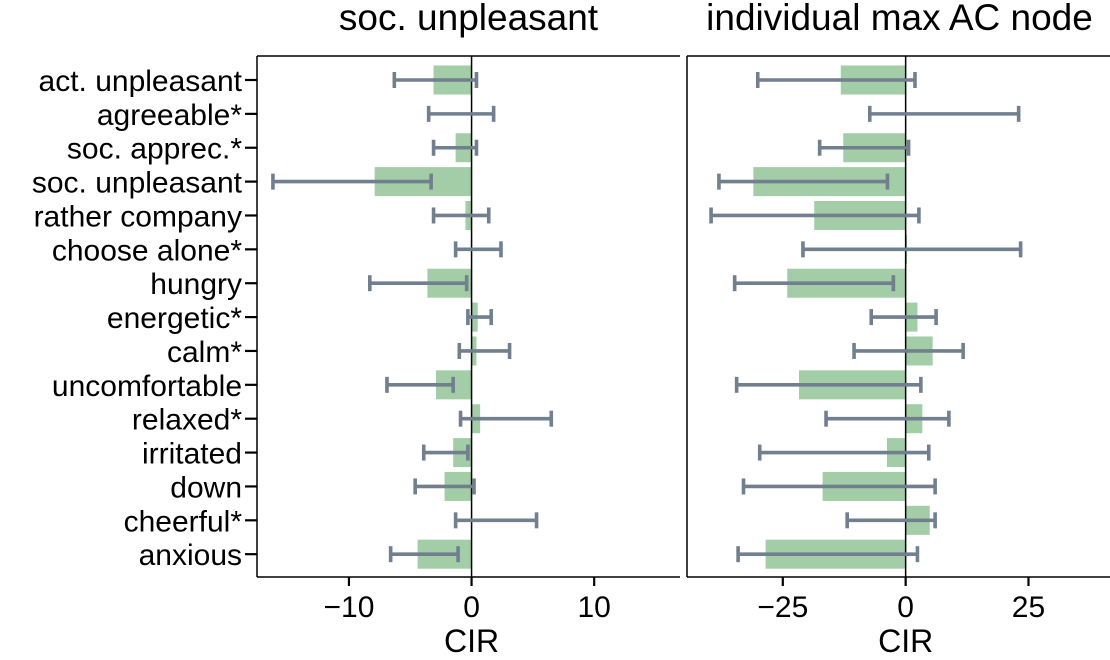  I want to click on y-tick-label: anxious, so click(190, 555).